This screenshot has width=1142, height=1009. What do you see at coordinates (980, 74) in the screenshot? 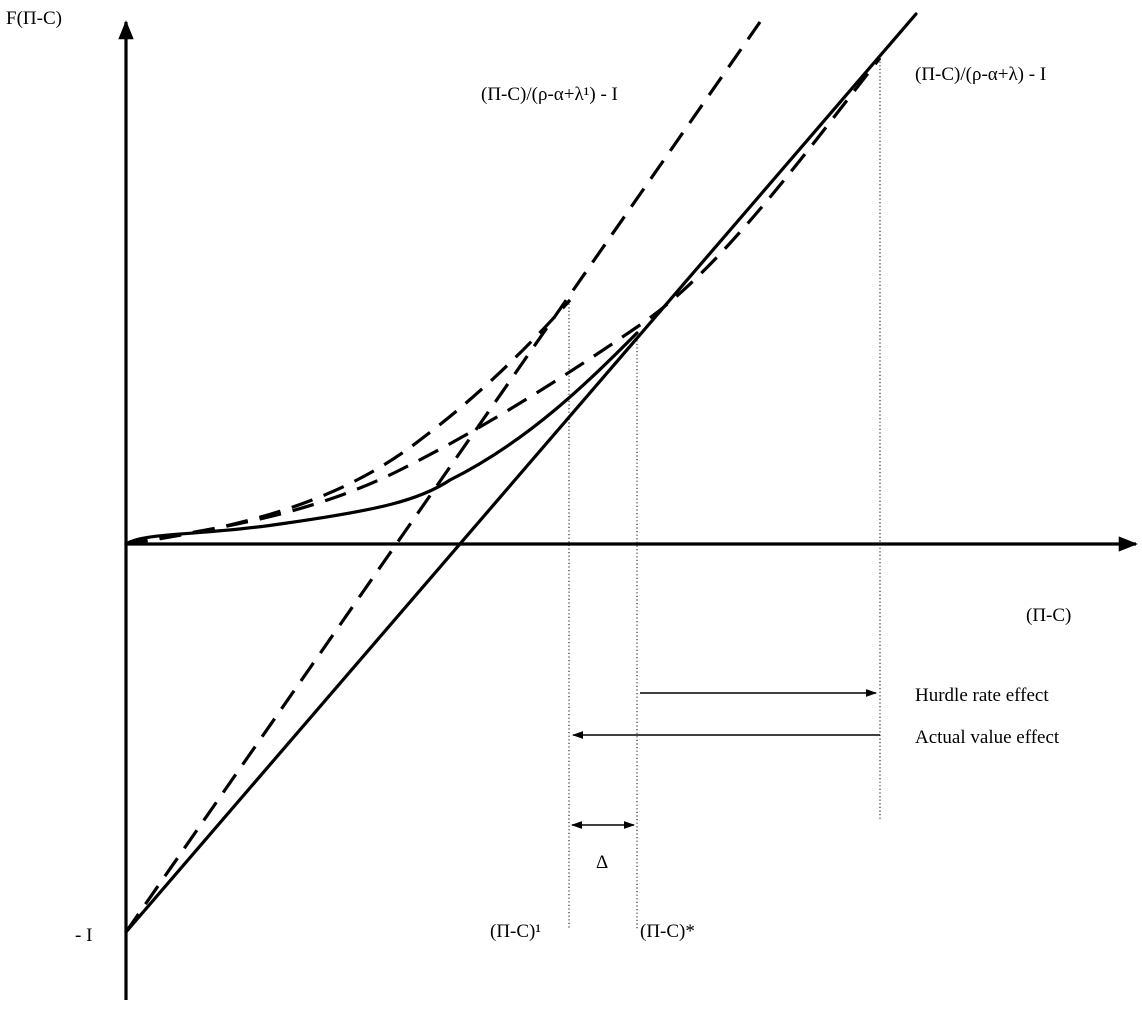
I see `solid-line-label: (Π-C)/(ρ-α+λ) - I` at bounding box center [980, 74].